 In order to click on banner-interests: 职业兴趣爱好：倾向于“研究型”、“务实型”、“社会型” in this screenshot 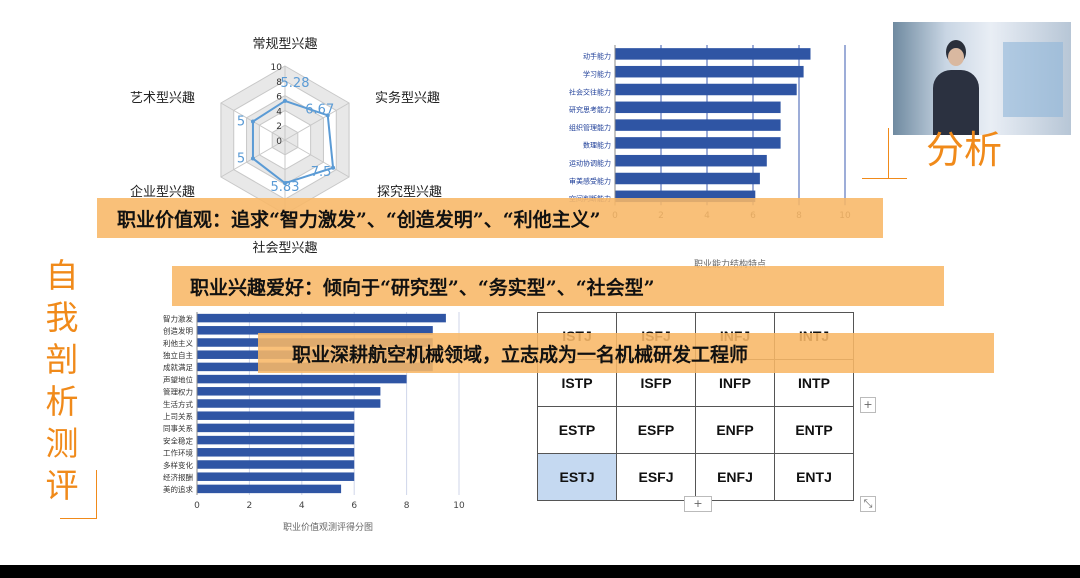, I will do `click(558, 286)`.